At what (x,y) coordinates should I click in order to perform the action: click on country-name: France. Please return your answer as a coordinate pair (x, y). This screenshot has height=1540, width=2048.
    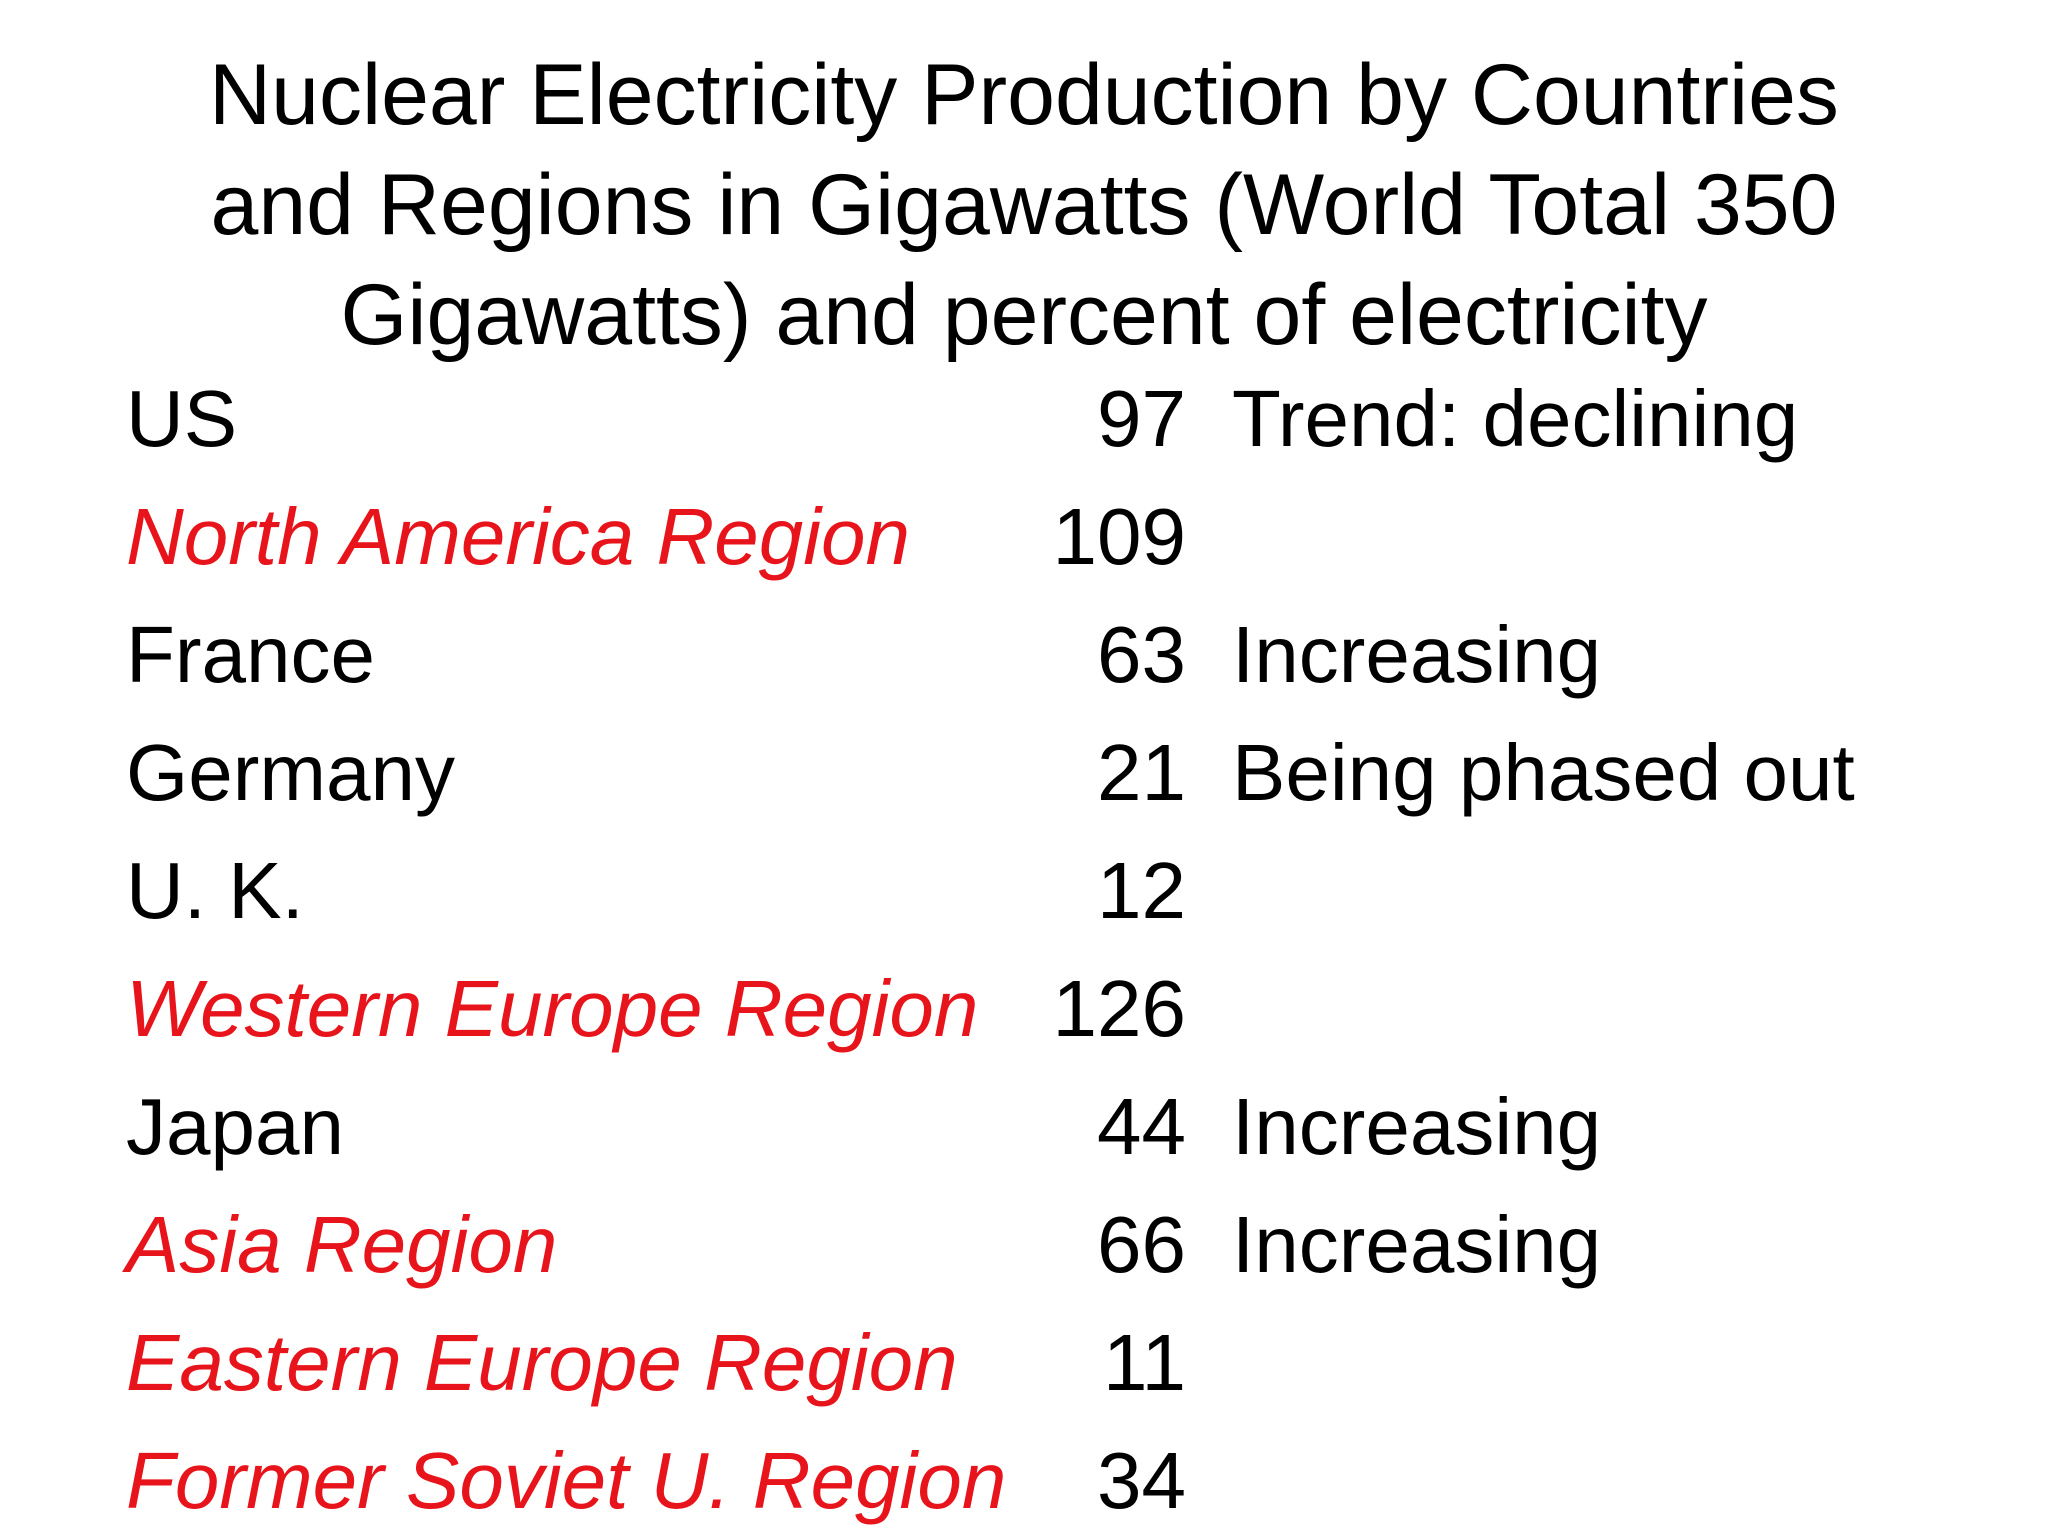
    Looking at the image, I should click on (250, 654).